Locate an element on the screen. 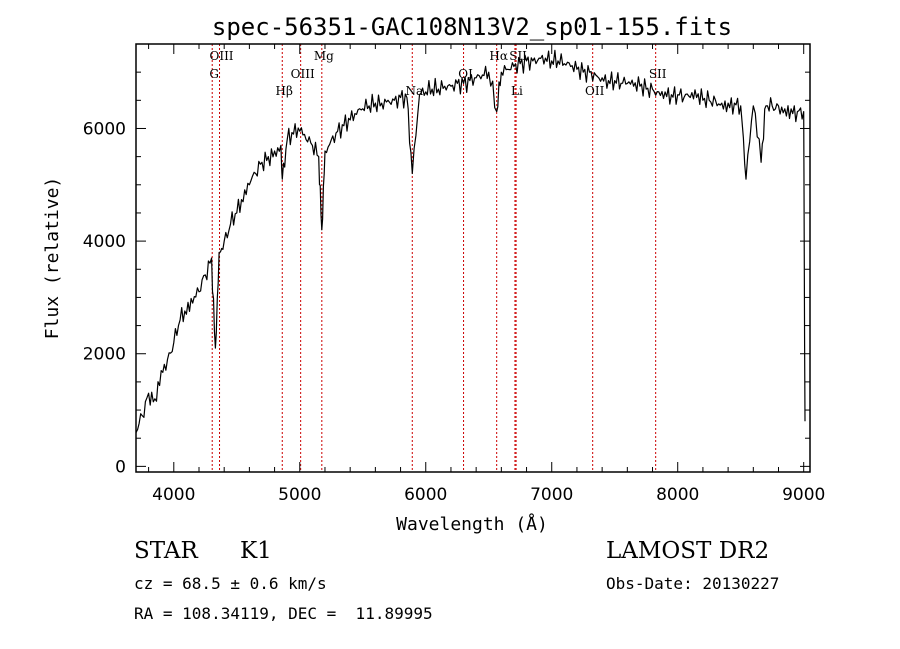 The height and width of the screenshot is (649, 900). survey-name: LAMOST DR2 is located at coordinates (688, 551).